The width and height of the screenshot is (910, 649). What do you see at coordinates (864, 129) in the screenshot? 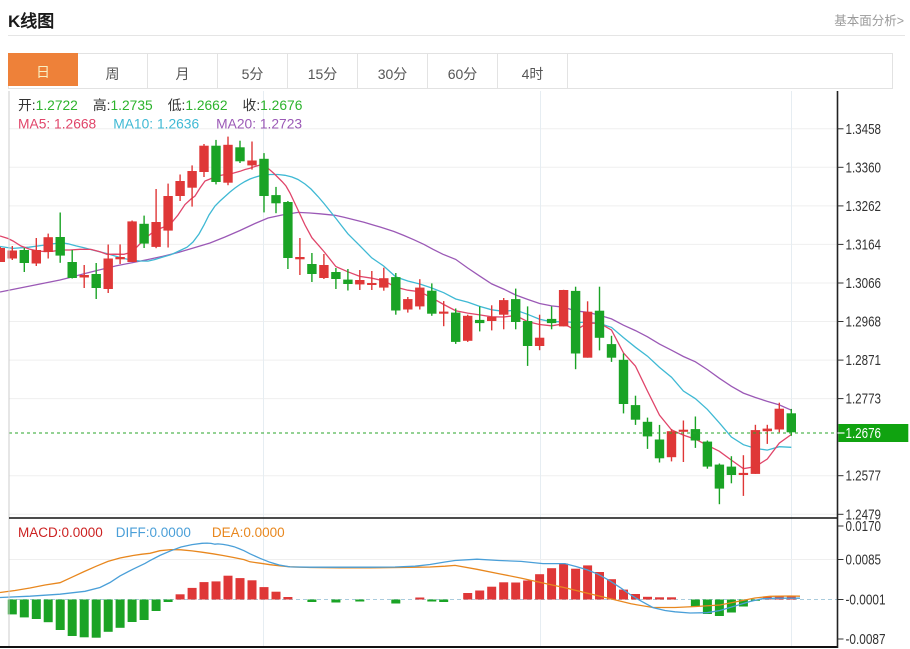
I see `svg-text: 1.3458` at bounding box center [864, 129].